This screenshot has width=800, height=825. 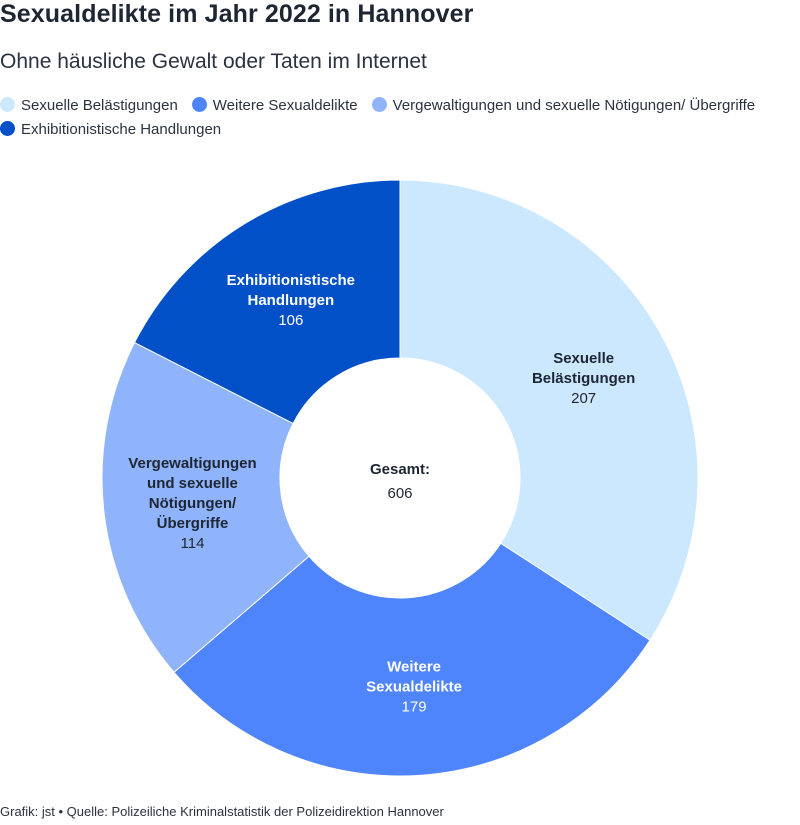 I want to click on slice-label-line: Nötigungen/, so click(x=193, y=503).